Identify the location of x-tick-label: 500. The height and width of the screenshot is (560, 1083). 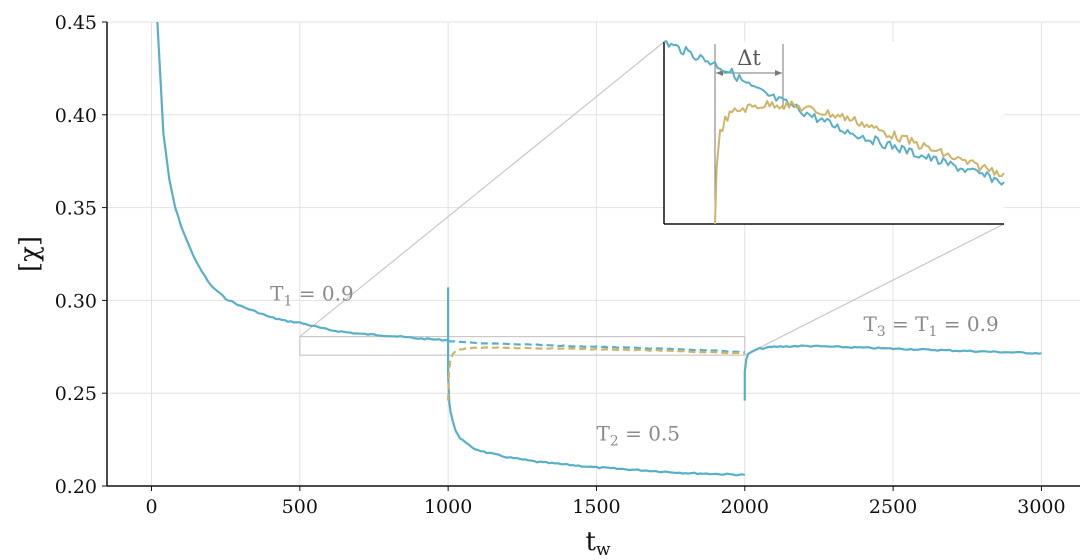
(300, 507).